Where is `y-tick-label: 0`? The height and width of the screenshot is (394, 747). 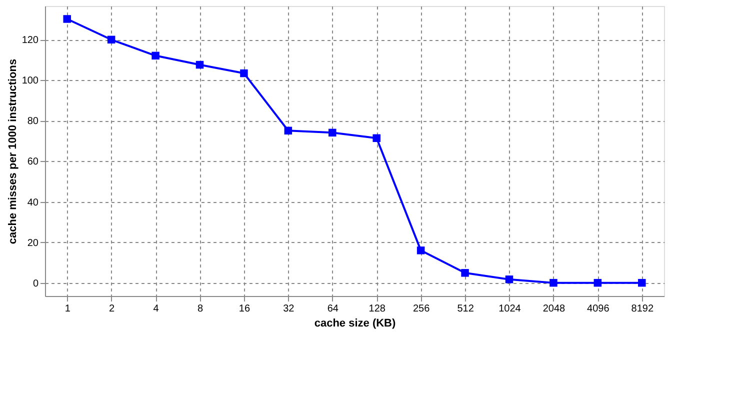
y-tick-label: 0 is located at coordinates (35, 284).